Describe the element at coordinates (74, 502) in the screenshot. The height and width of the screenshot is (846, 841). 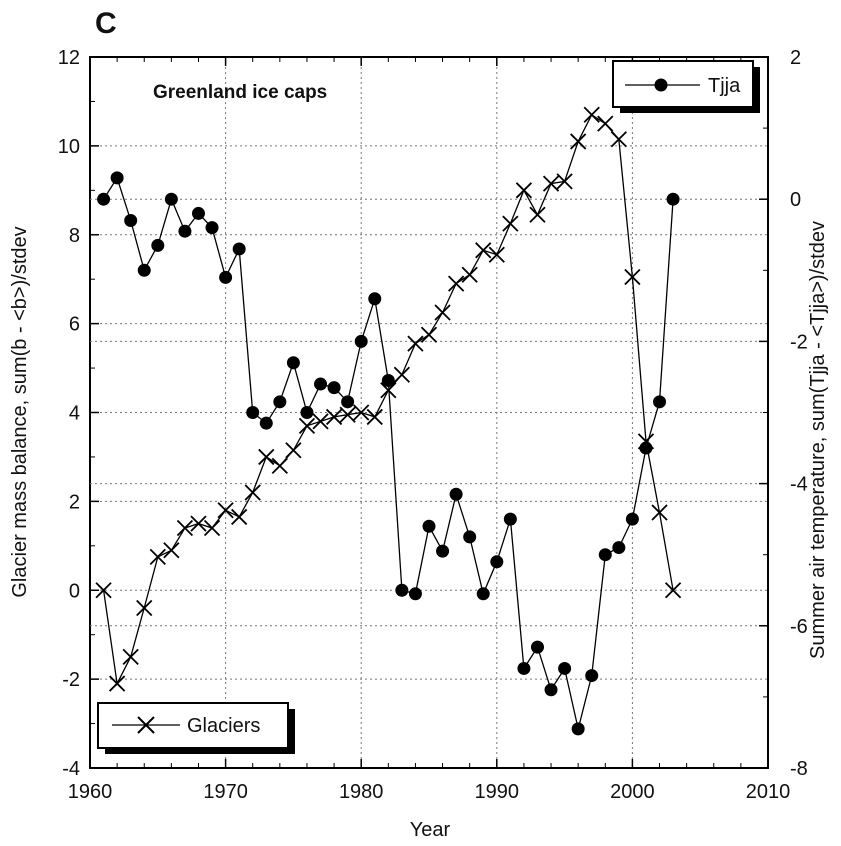
I see `y-left-tick-label: 2` at that location.